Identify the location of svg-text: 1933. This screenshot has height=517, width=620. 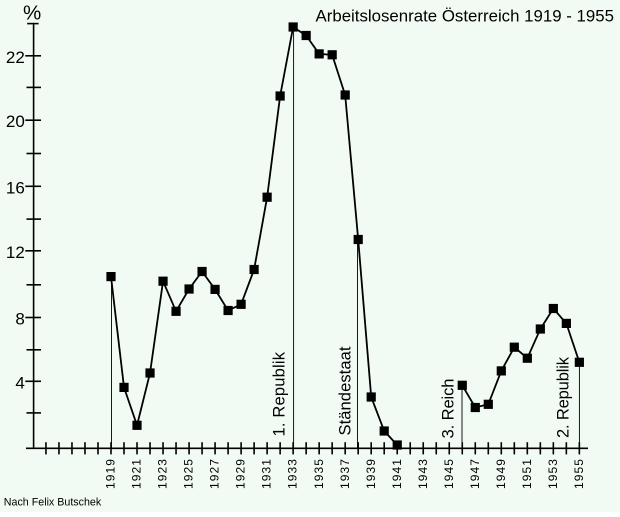
(293, 474).